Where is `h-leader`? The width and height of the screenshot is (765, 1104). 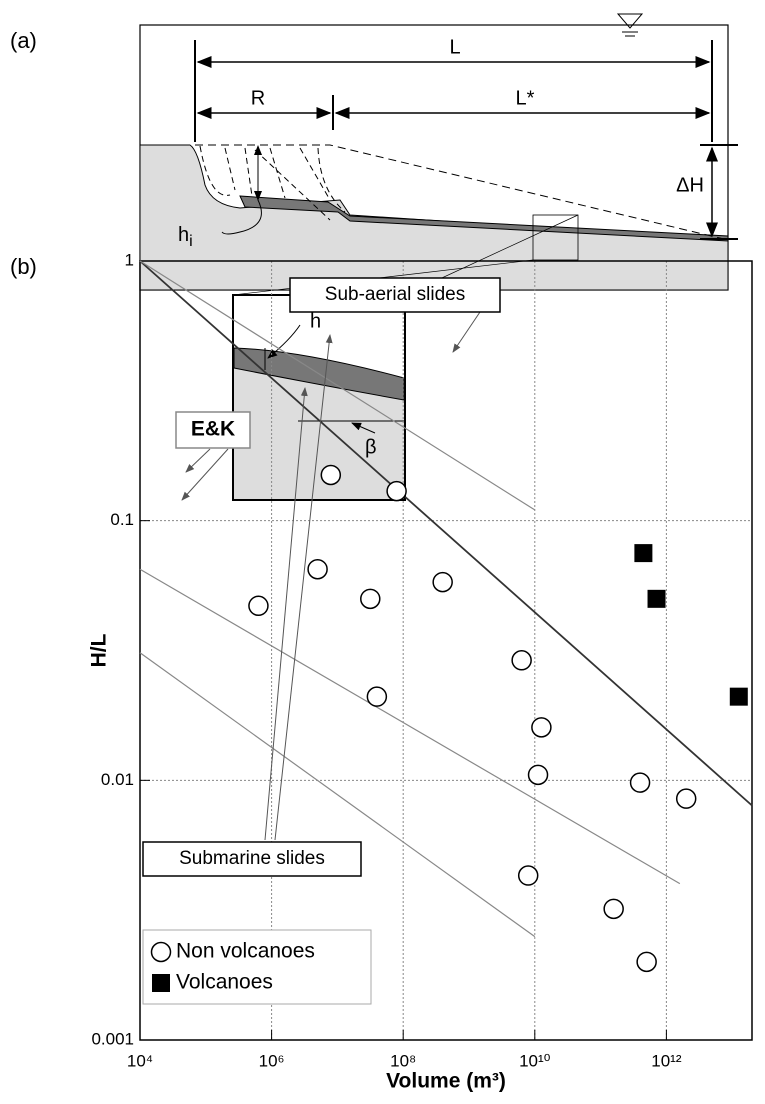
h-leader is located at coordinates (284, 341).